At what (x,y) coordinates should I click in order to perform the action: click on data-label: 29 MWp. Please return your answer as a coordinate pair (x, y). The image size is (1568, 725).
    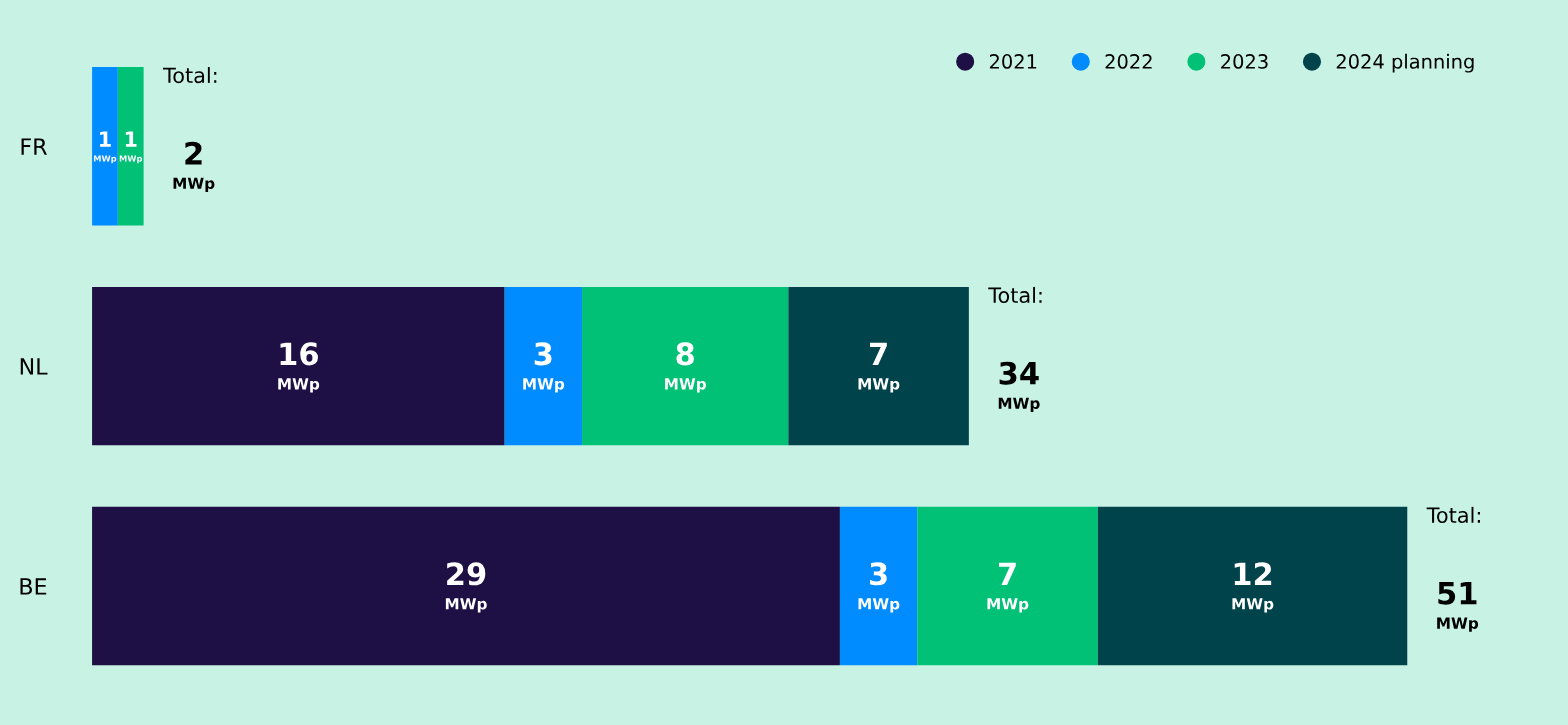
    Looking at the image, I should click on (466, 587).